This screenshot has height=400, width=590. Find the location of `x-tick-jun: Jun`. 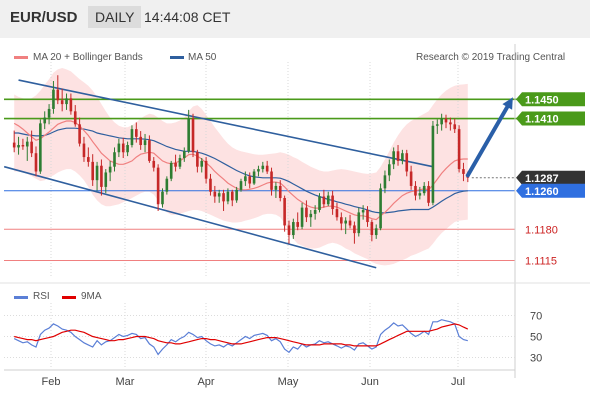

x-tick-jun: Jun is located at coordinates (370, 382).